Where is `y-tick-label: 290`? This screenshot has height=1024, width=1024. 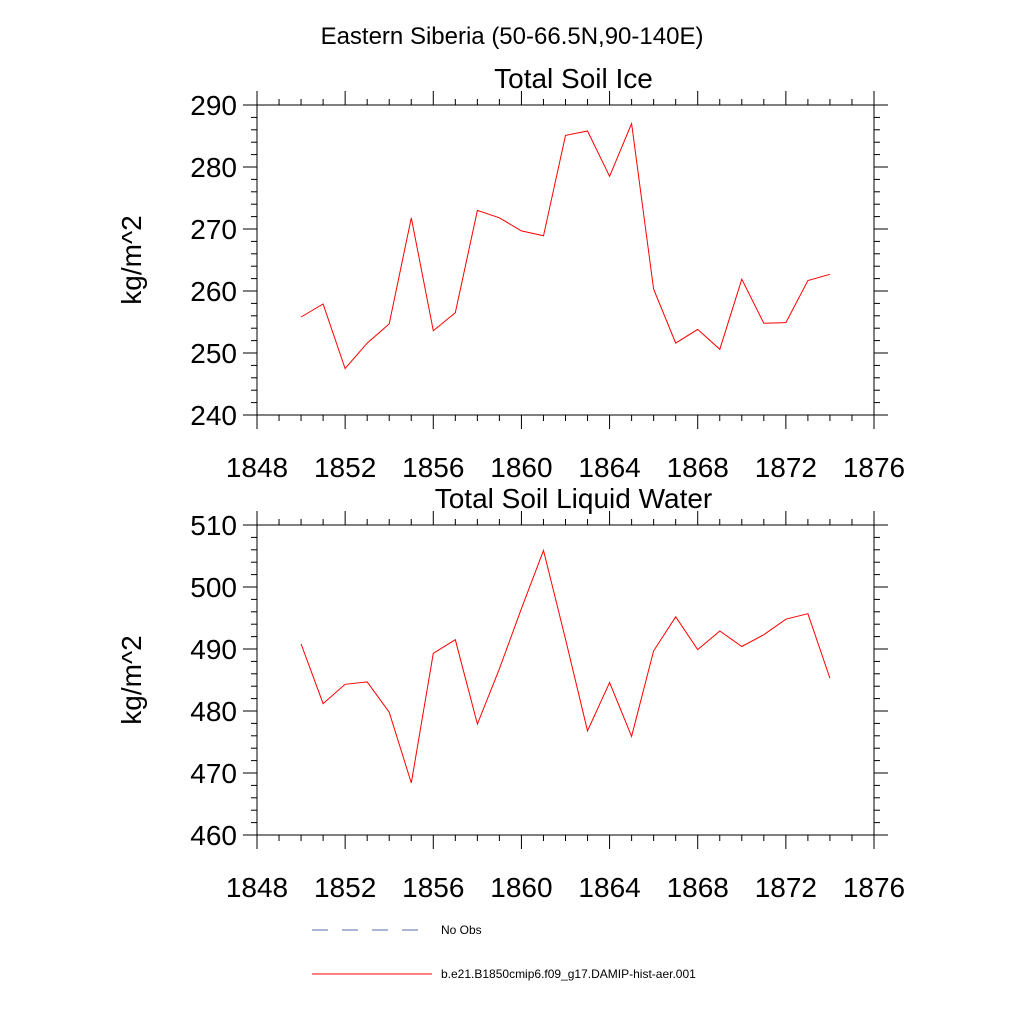
y-tick-label: 290 is located at coordinates (213, 105).